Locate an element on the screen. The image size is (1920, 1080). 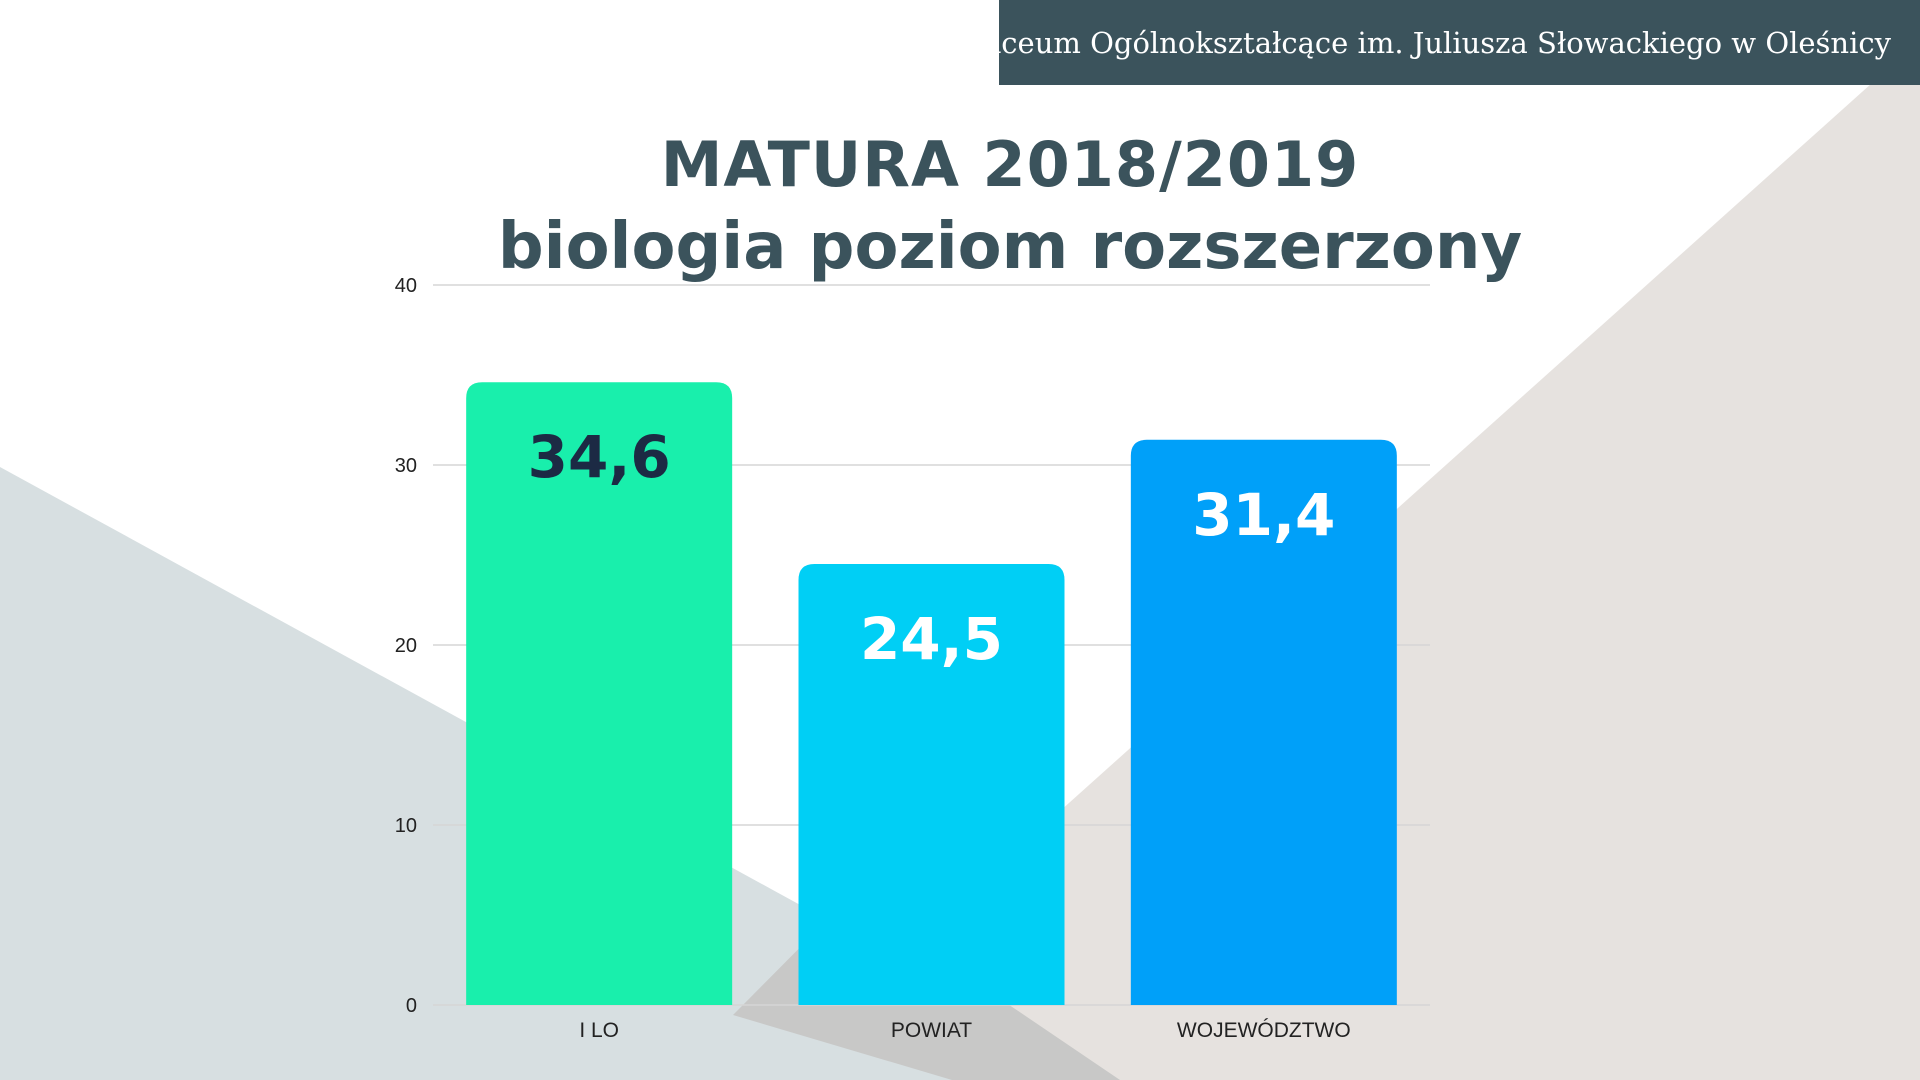
chart-subtitle: biologia poziom rozszerzony is located at coordinates (1010, 247).